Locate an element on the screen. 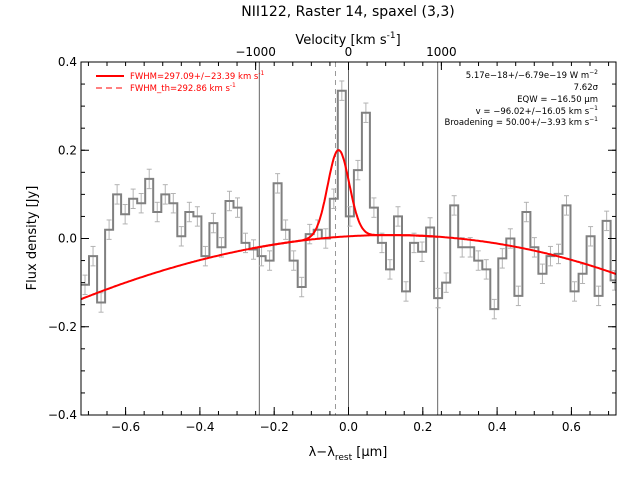 The height and width of the screenshot is (480, 640). y-tick-label: 0.4 is located at coordinates (67, 62).